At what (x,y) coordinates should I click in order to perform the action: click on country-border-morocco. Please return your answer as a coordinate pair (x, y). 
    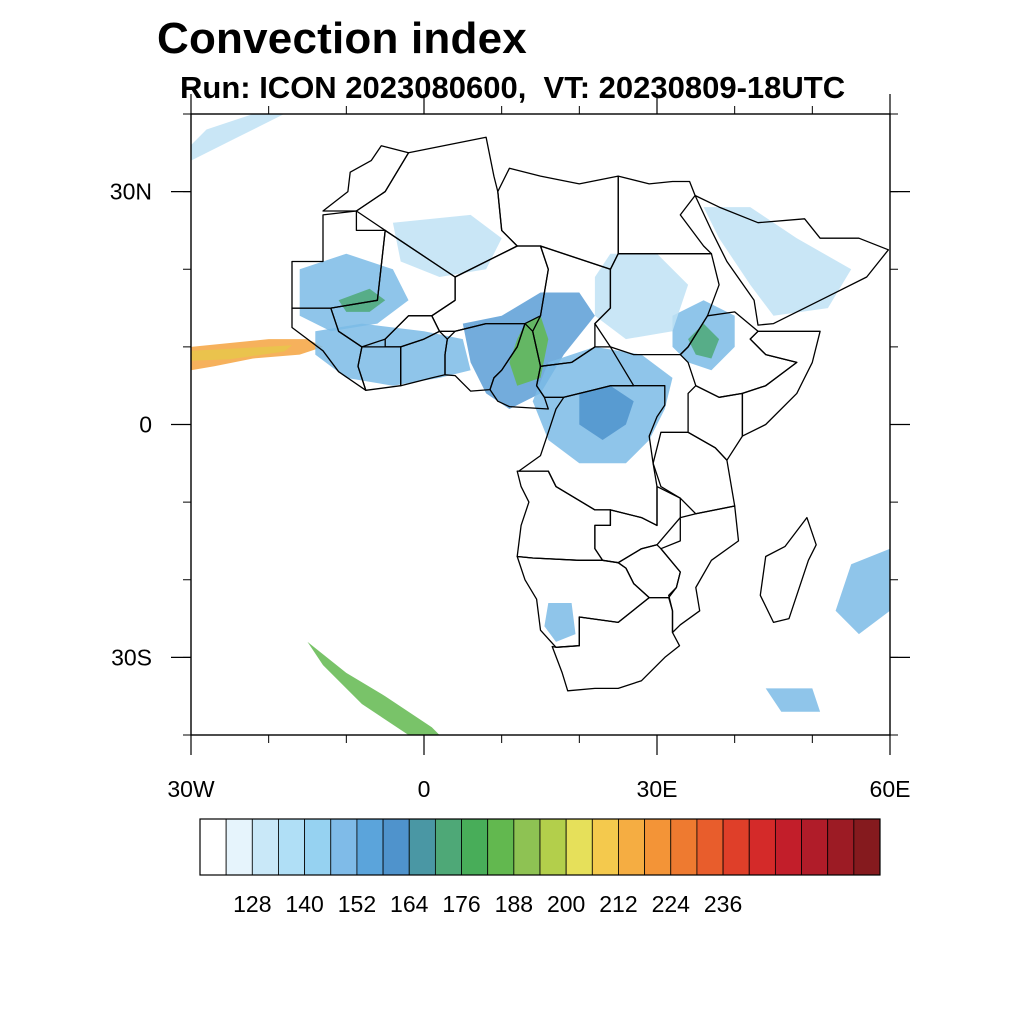
    Looking at the image, I should click on (366, 178).